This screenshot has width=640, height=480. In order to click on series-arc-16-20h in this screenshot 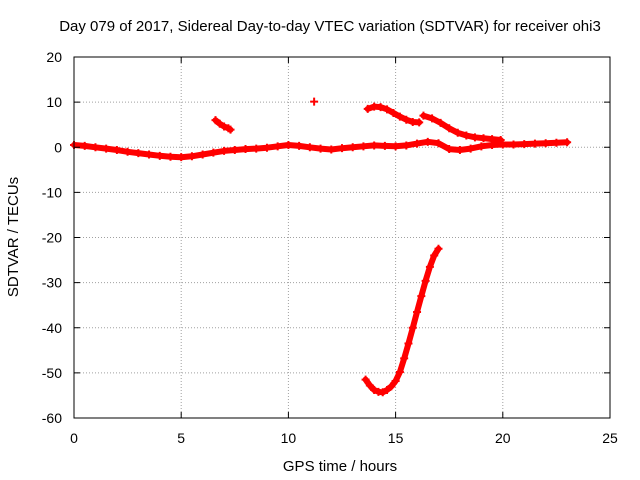, I will do `click(462, 128)`.